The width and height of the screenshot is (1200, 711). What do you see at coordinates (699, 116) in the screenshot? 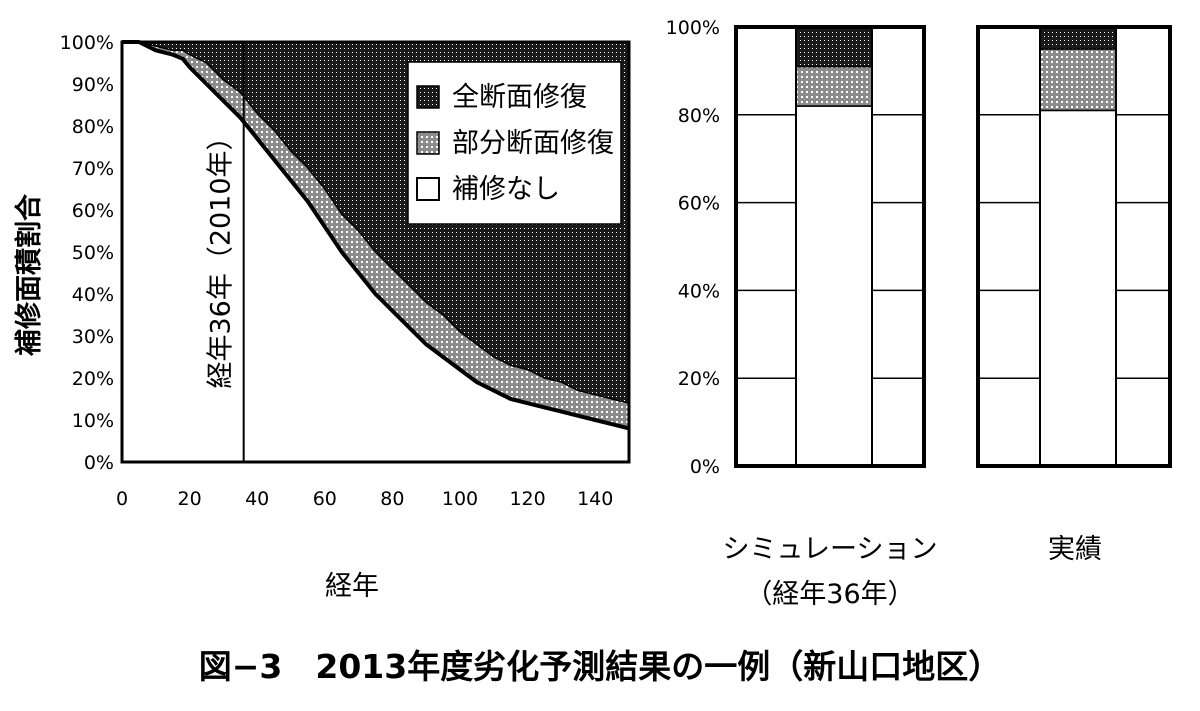
I see `bar-y-tick: 80%` at bounding box center [699, 116].